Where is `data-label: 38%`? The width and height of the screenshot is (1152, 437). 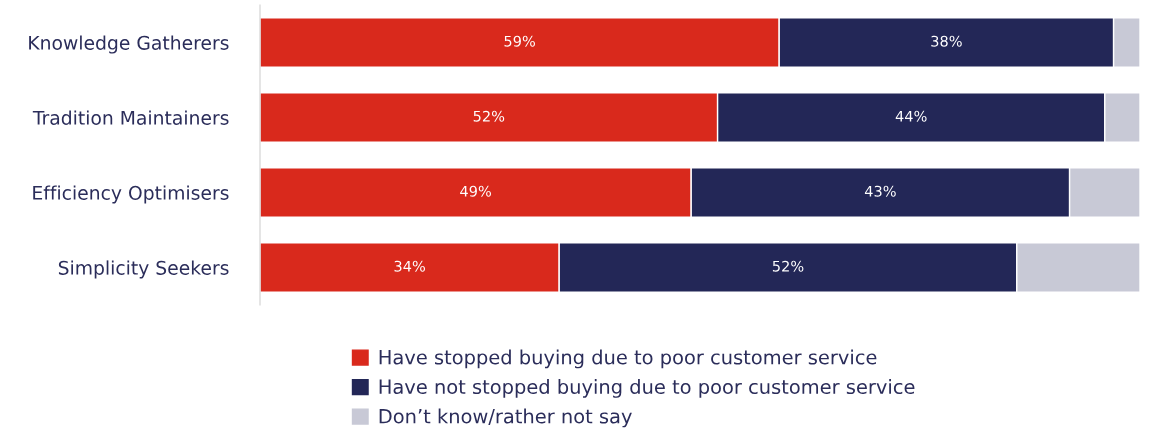 data-label: 38% is located at coordinates (946, 41).